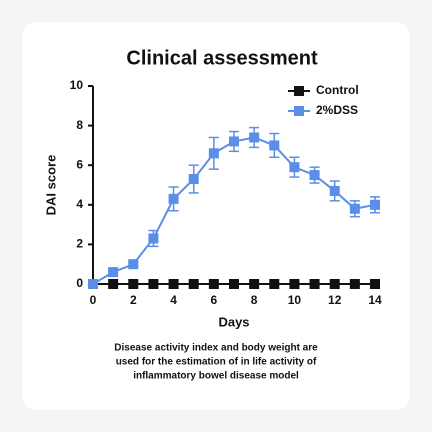 The height and width of the screenshot is (432, 432). I want to click on legend-label: 2%DSS, so click(337, 110).